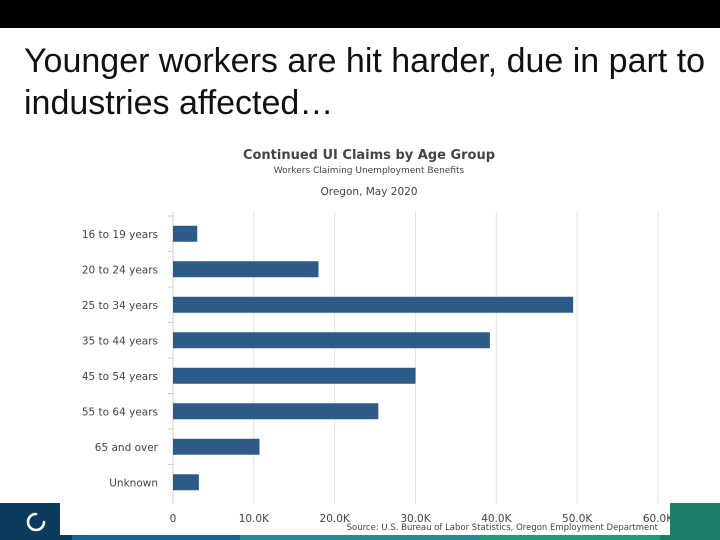 This screenshot has height=540, width=720. What do you see at coordinates (120, 412) in the screenshot?
I see `y-category-label: 55 to 64 years` at bounding box center [120, 412].